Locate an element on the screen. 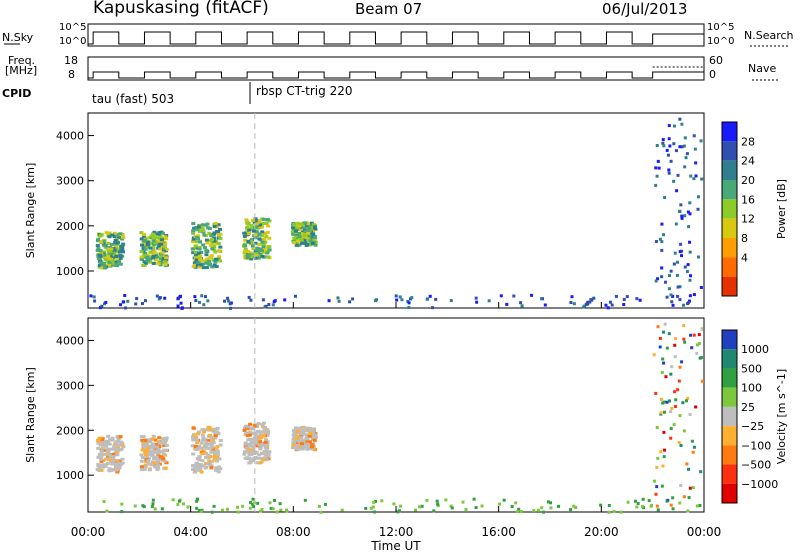 The image size is (800, 554). velocity-colorbar-segment is located at coordinates (729, 455).